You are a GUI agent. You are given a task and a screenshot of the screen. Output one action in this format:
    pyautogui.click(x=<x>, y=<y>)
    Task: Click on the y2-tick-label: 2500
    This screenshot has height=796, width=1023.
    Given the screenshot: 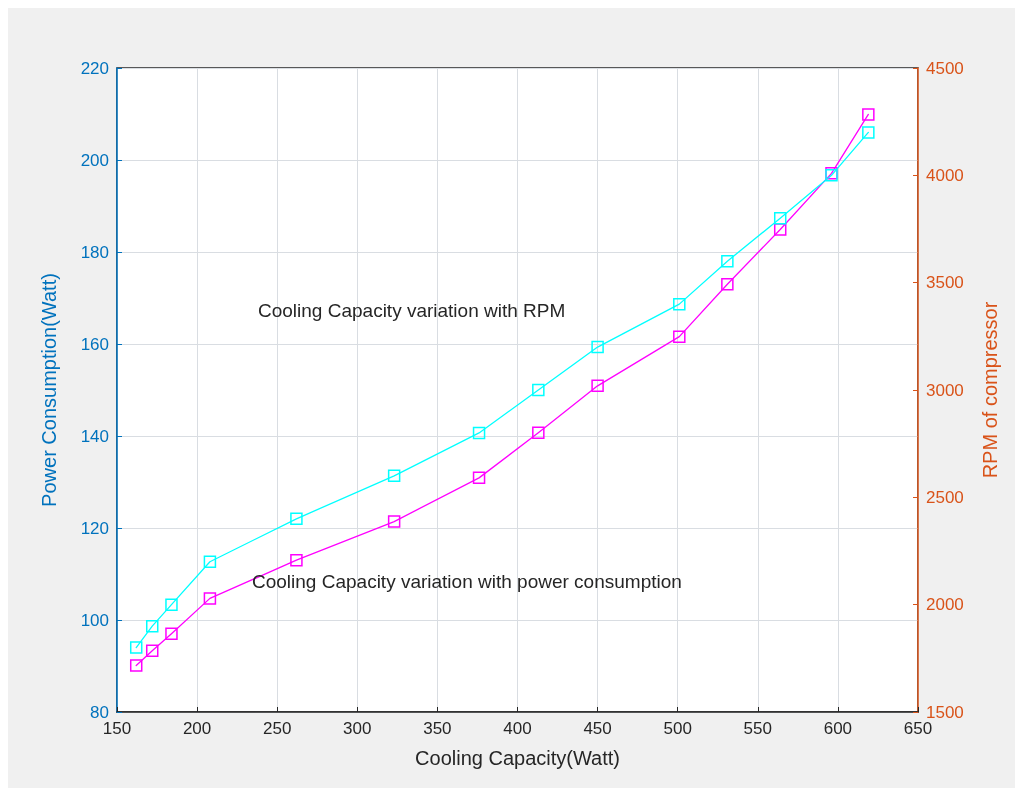 What is the action you would take?
    pyautogui.click(x=945, y=497)
    